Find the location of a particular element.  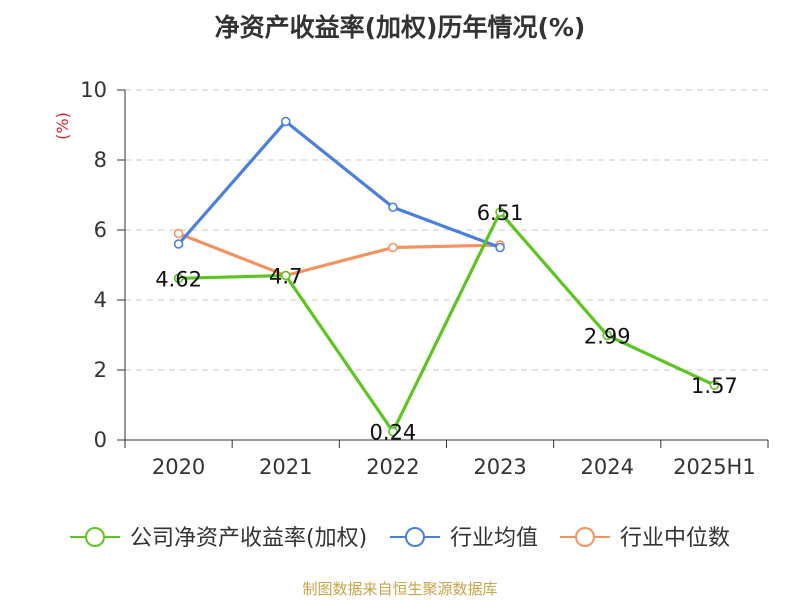

data-label: 0.24 is located at coordinates (393, 433).